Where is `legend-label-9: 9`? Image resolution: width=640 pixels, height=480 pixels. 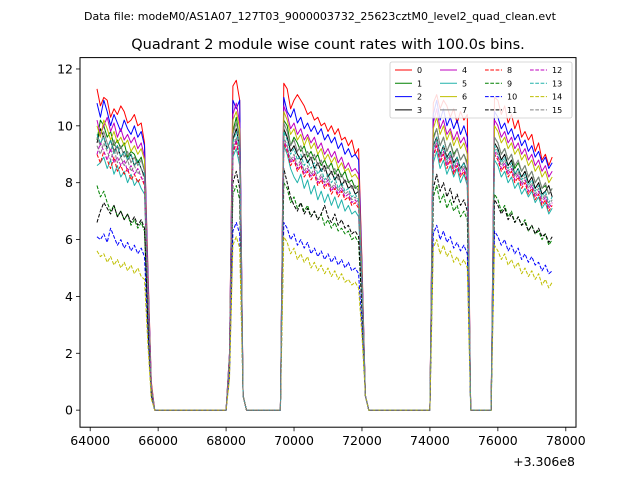 legend-label-9: 9 is located at coordinates (509, 83).